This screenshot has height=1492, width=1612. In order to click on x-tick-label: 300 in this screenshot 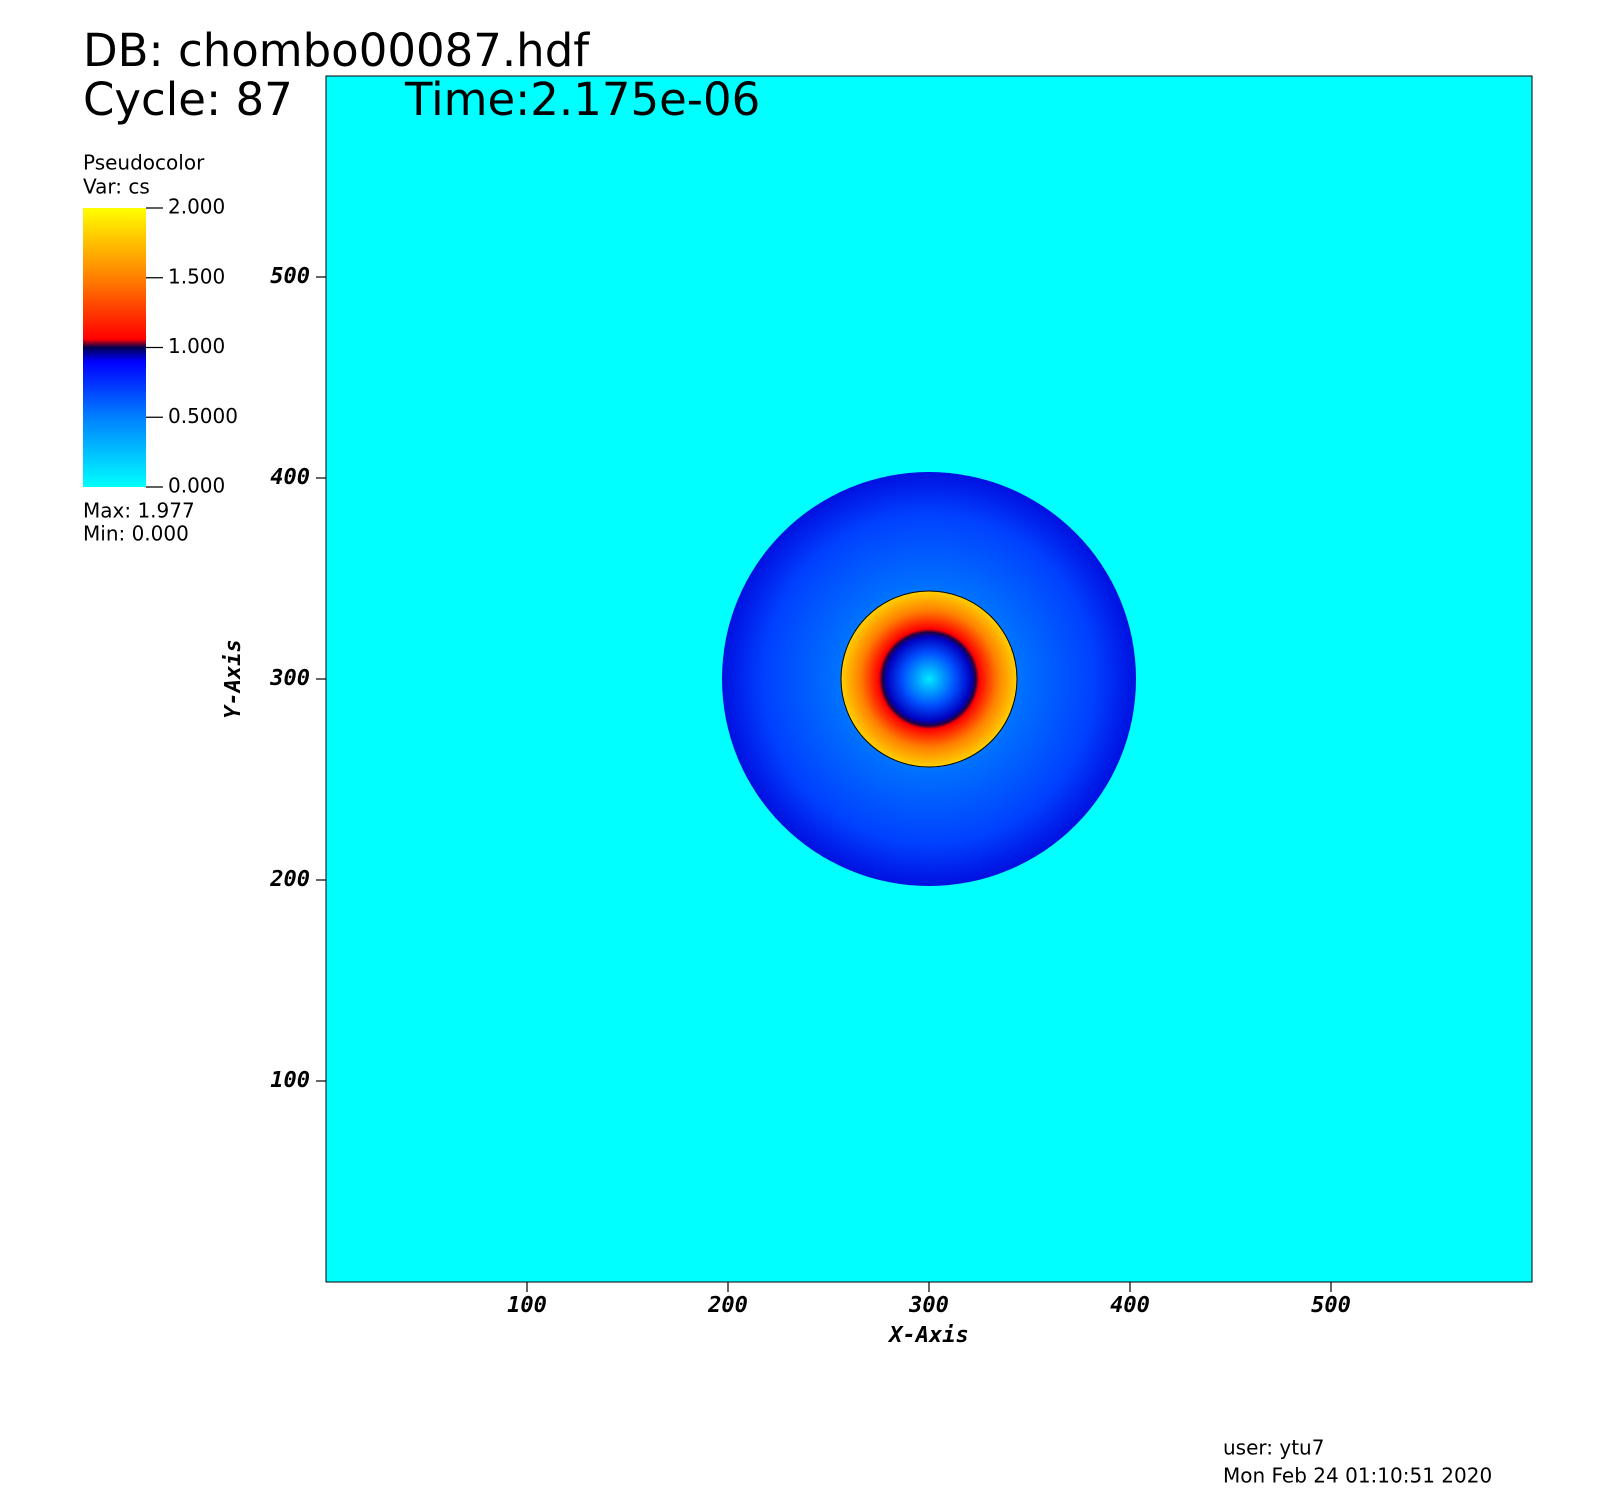, I will do `click(928, 1305)`.